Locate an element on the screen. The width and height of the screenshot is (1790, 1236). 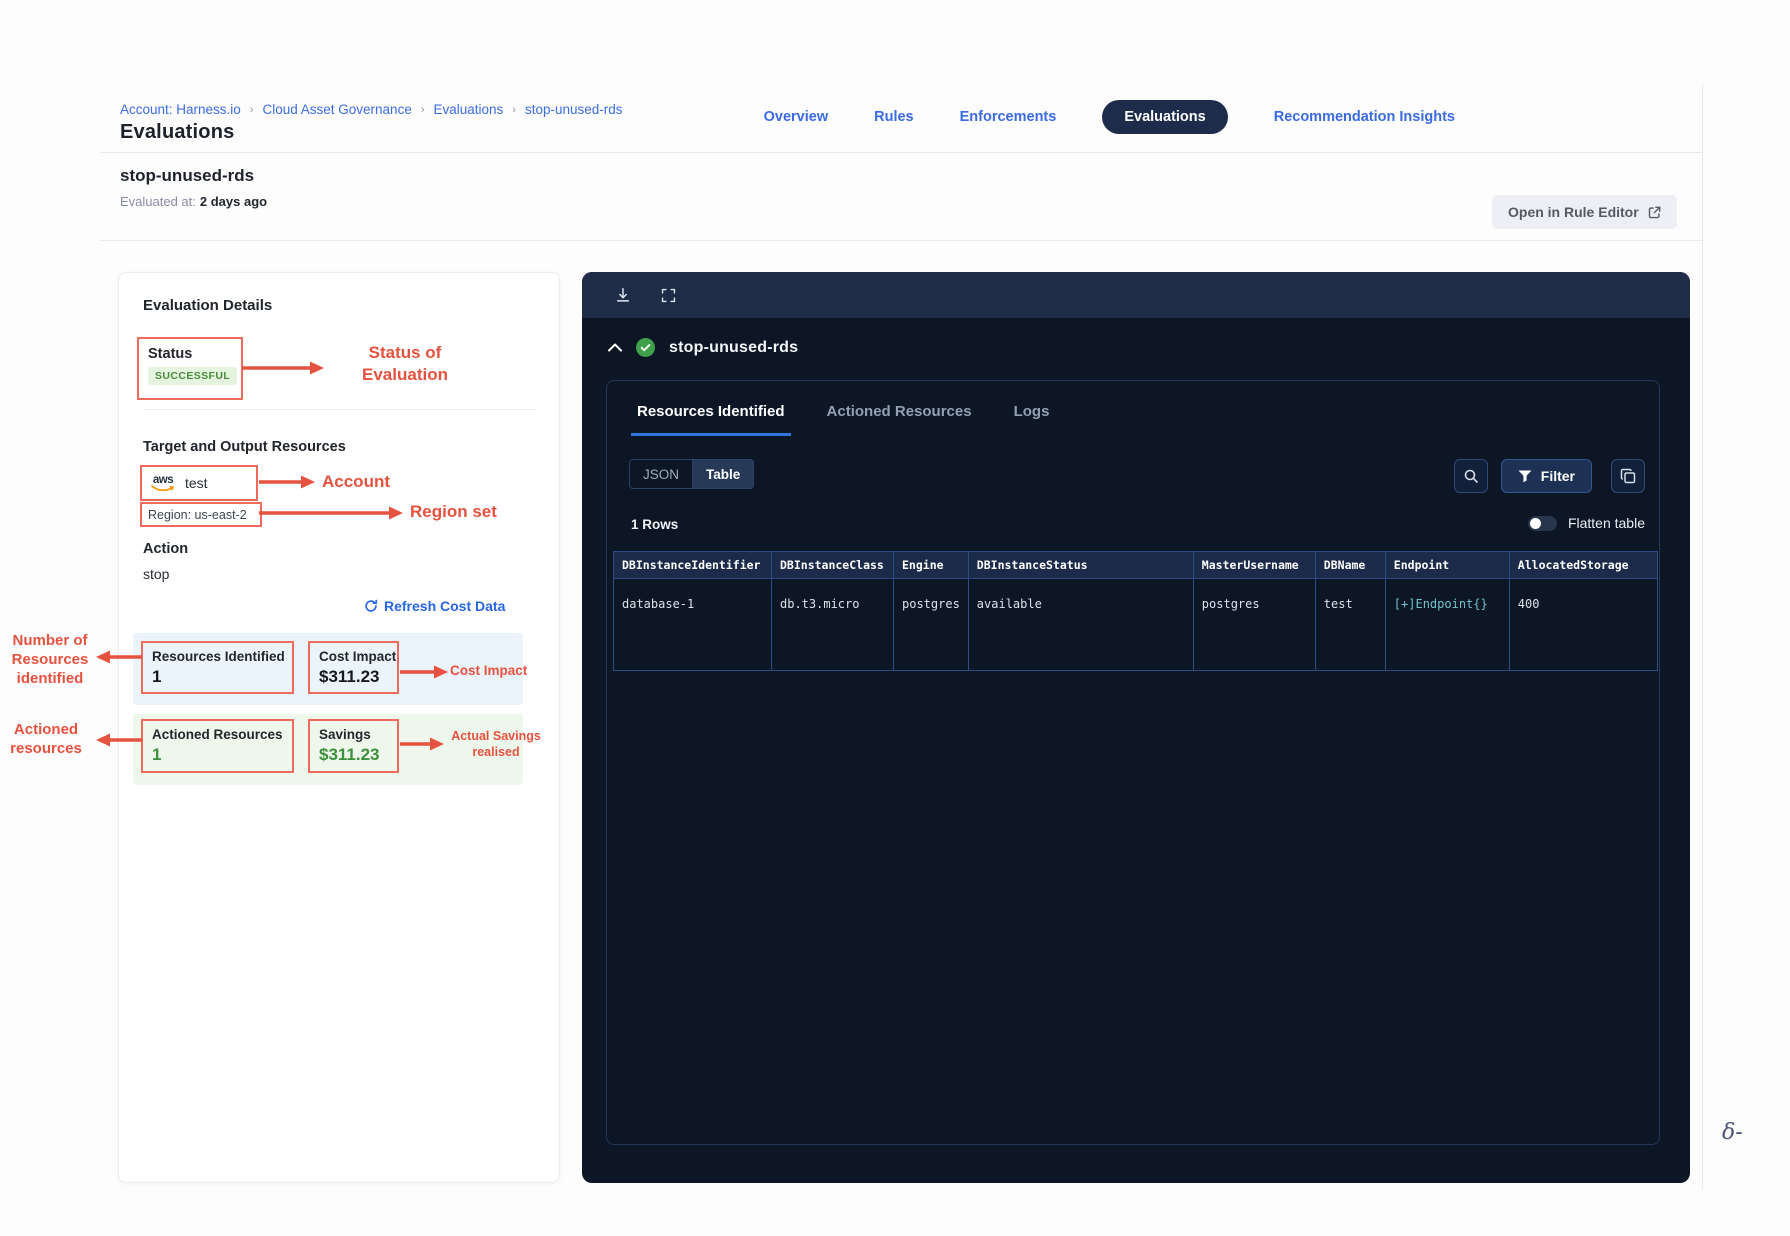
annotation-actioned-resources: Actioned resources is located at coordinates (46, 739).